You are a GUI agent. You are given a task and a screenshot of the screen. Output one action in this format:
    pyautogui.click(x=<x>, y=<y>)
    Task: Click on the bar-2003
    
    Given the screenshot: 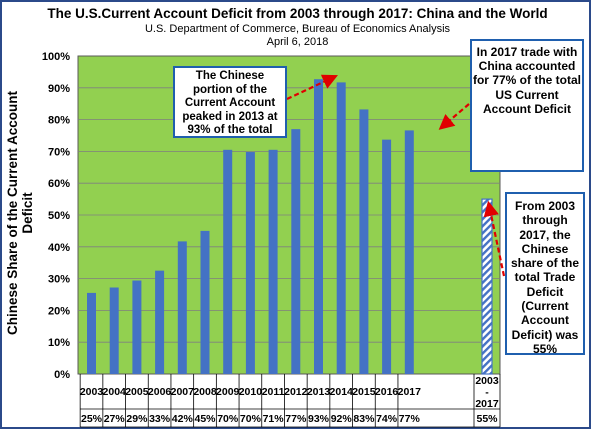 What is the action you would take?
    pyautogui.click(x=91, y=333)
    